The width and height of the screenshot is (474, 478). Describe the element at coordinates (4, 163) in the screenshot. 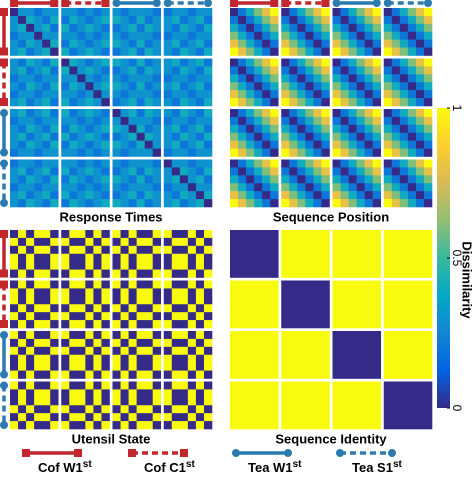

I see `left-condition-bar-end` at that location.